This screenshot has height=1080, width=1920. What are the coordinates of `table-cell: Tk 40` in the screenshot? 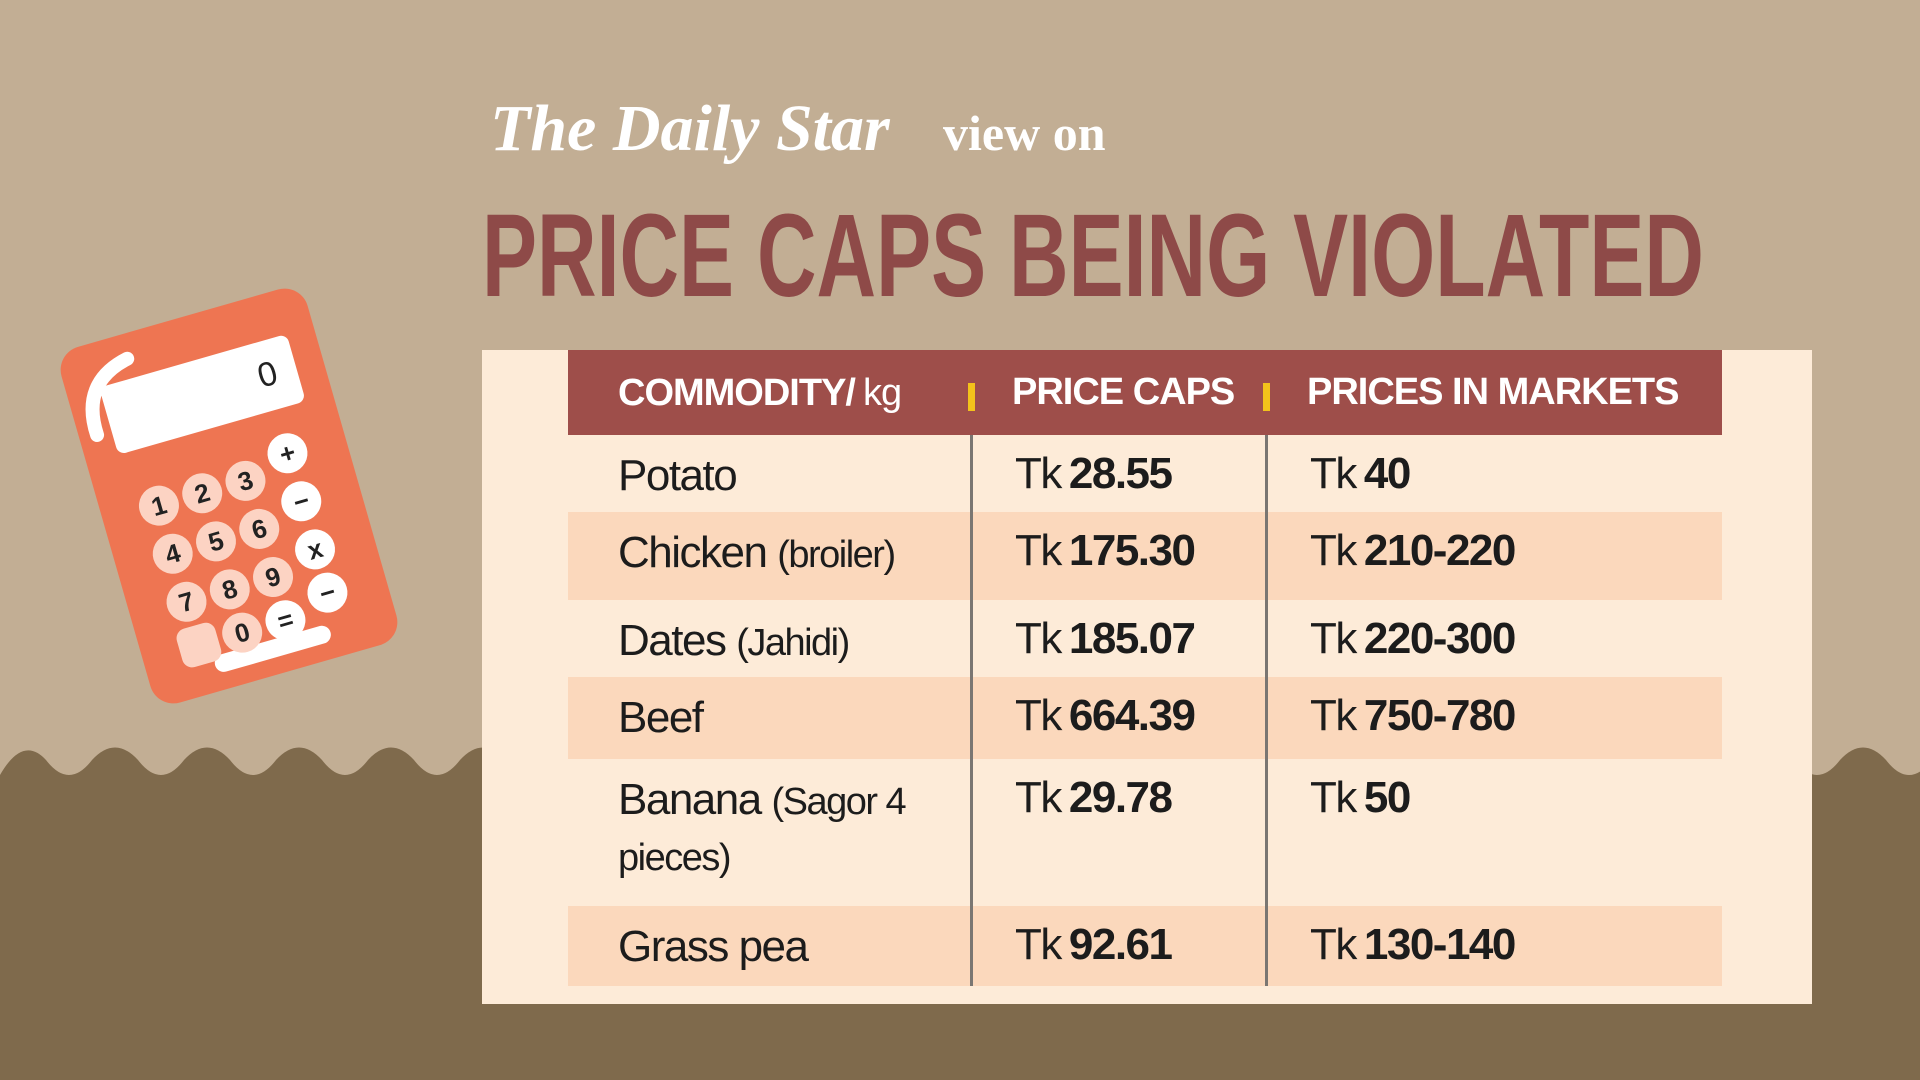 It's located at (1493, 473).